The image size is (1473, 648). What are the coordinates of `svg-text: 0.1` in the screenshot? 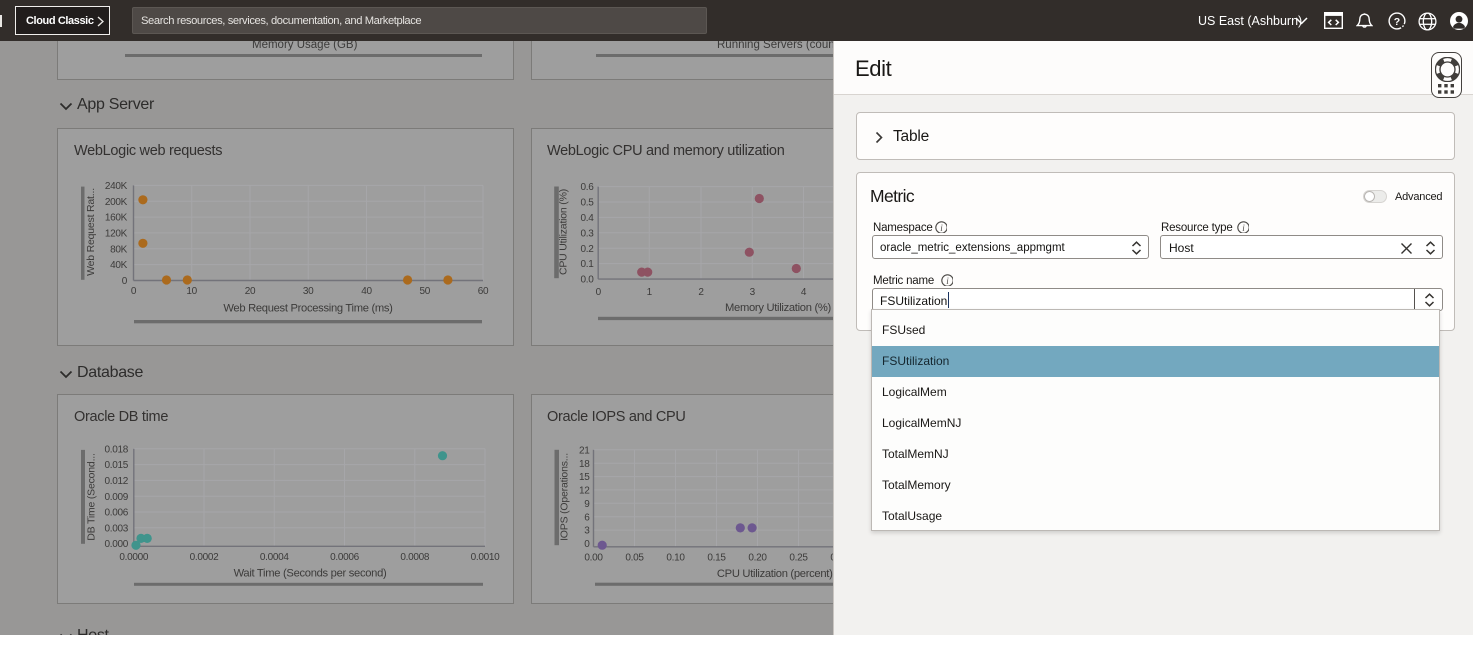 It's located at (587, 264).